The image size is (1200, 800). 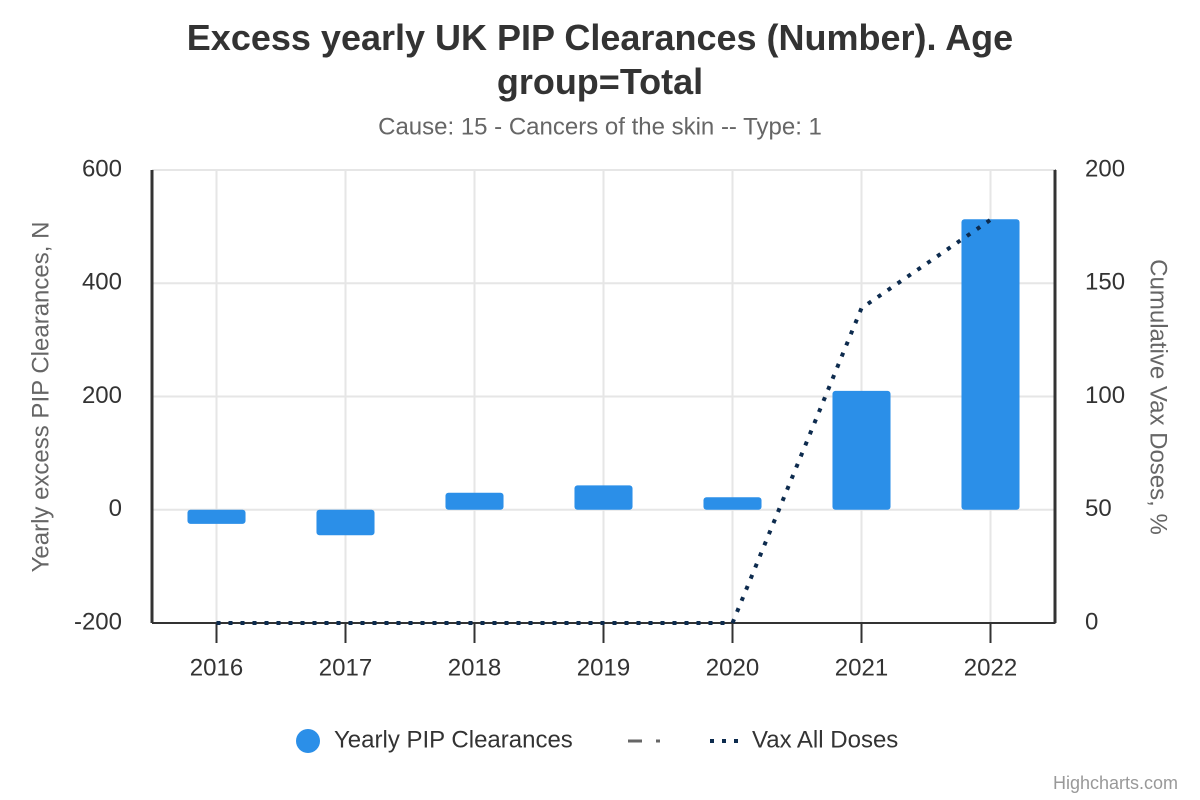 I want to click on x-tick-label: 2021, so click(x=861, y=667).